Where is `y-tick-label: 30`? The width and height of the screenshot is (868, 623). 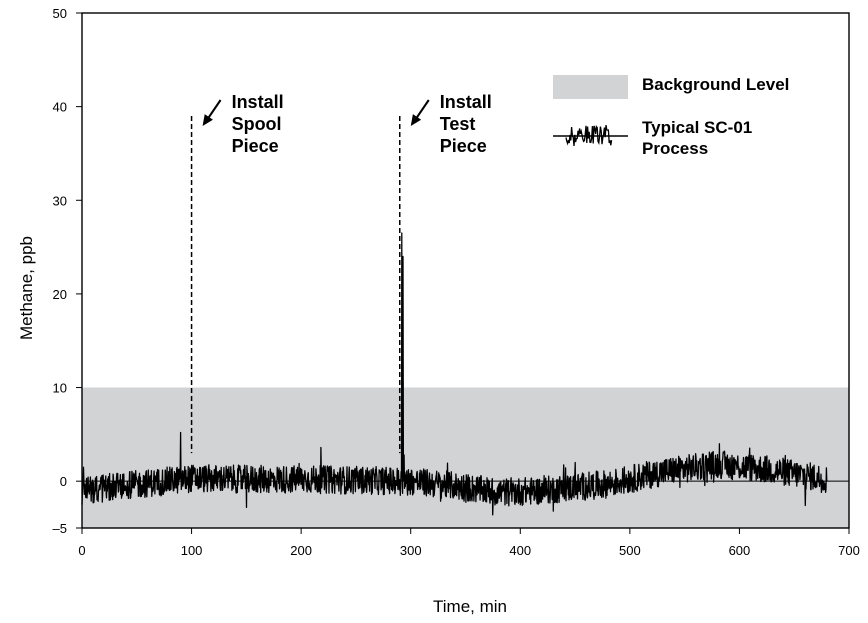 y-tick-label: 30 is located at coordinates (60, 200).